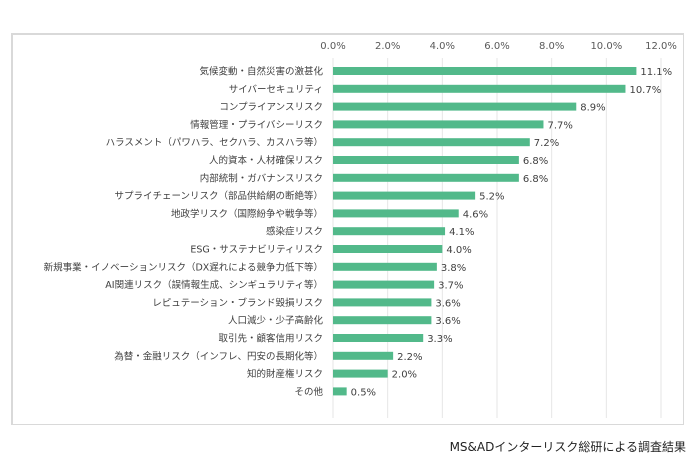  What do you see at coordinates (491, 197) in the screenshot?
I see `data-label: 5.2%` at bounding box center [491, 197].